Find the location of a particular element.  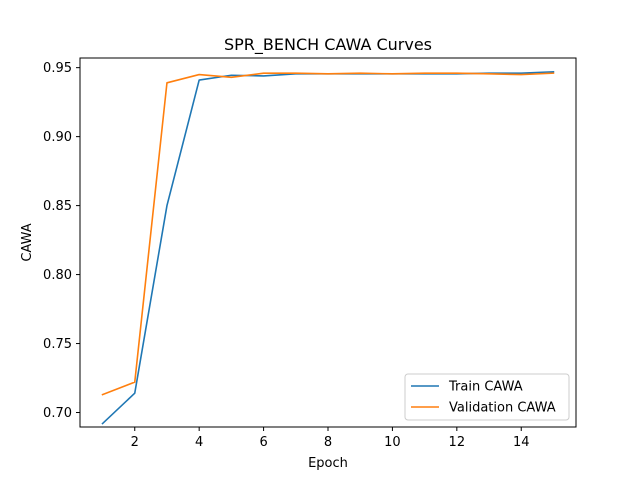

y-tick-label: 0.95 is located at coordinates (57, 68).